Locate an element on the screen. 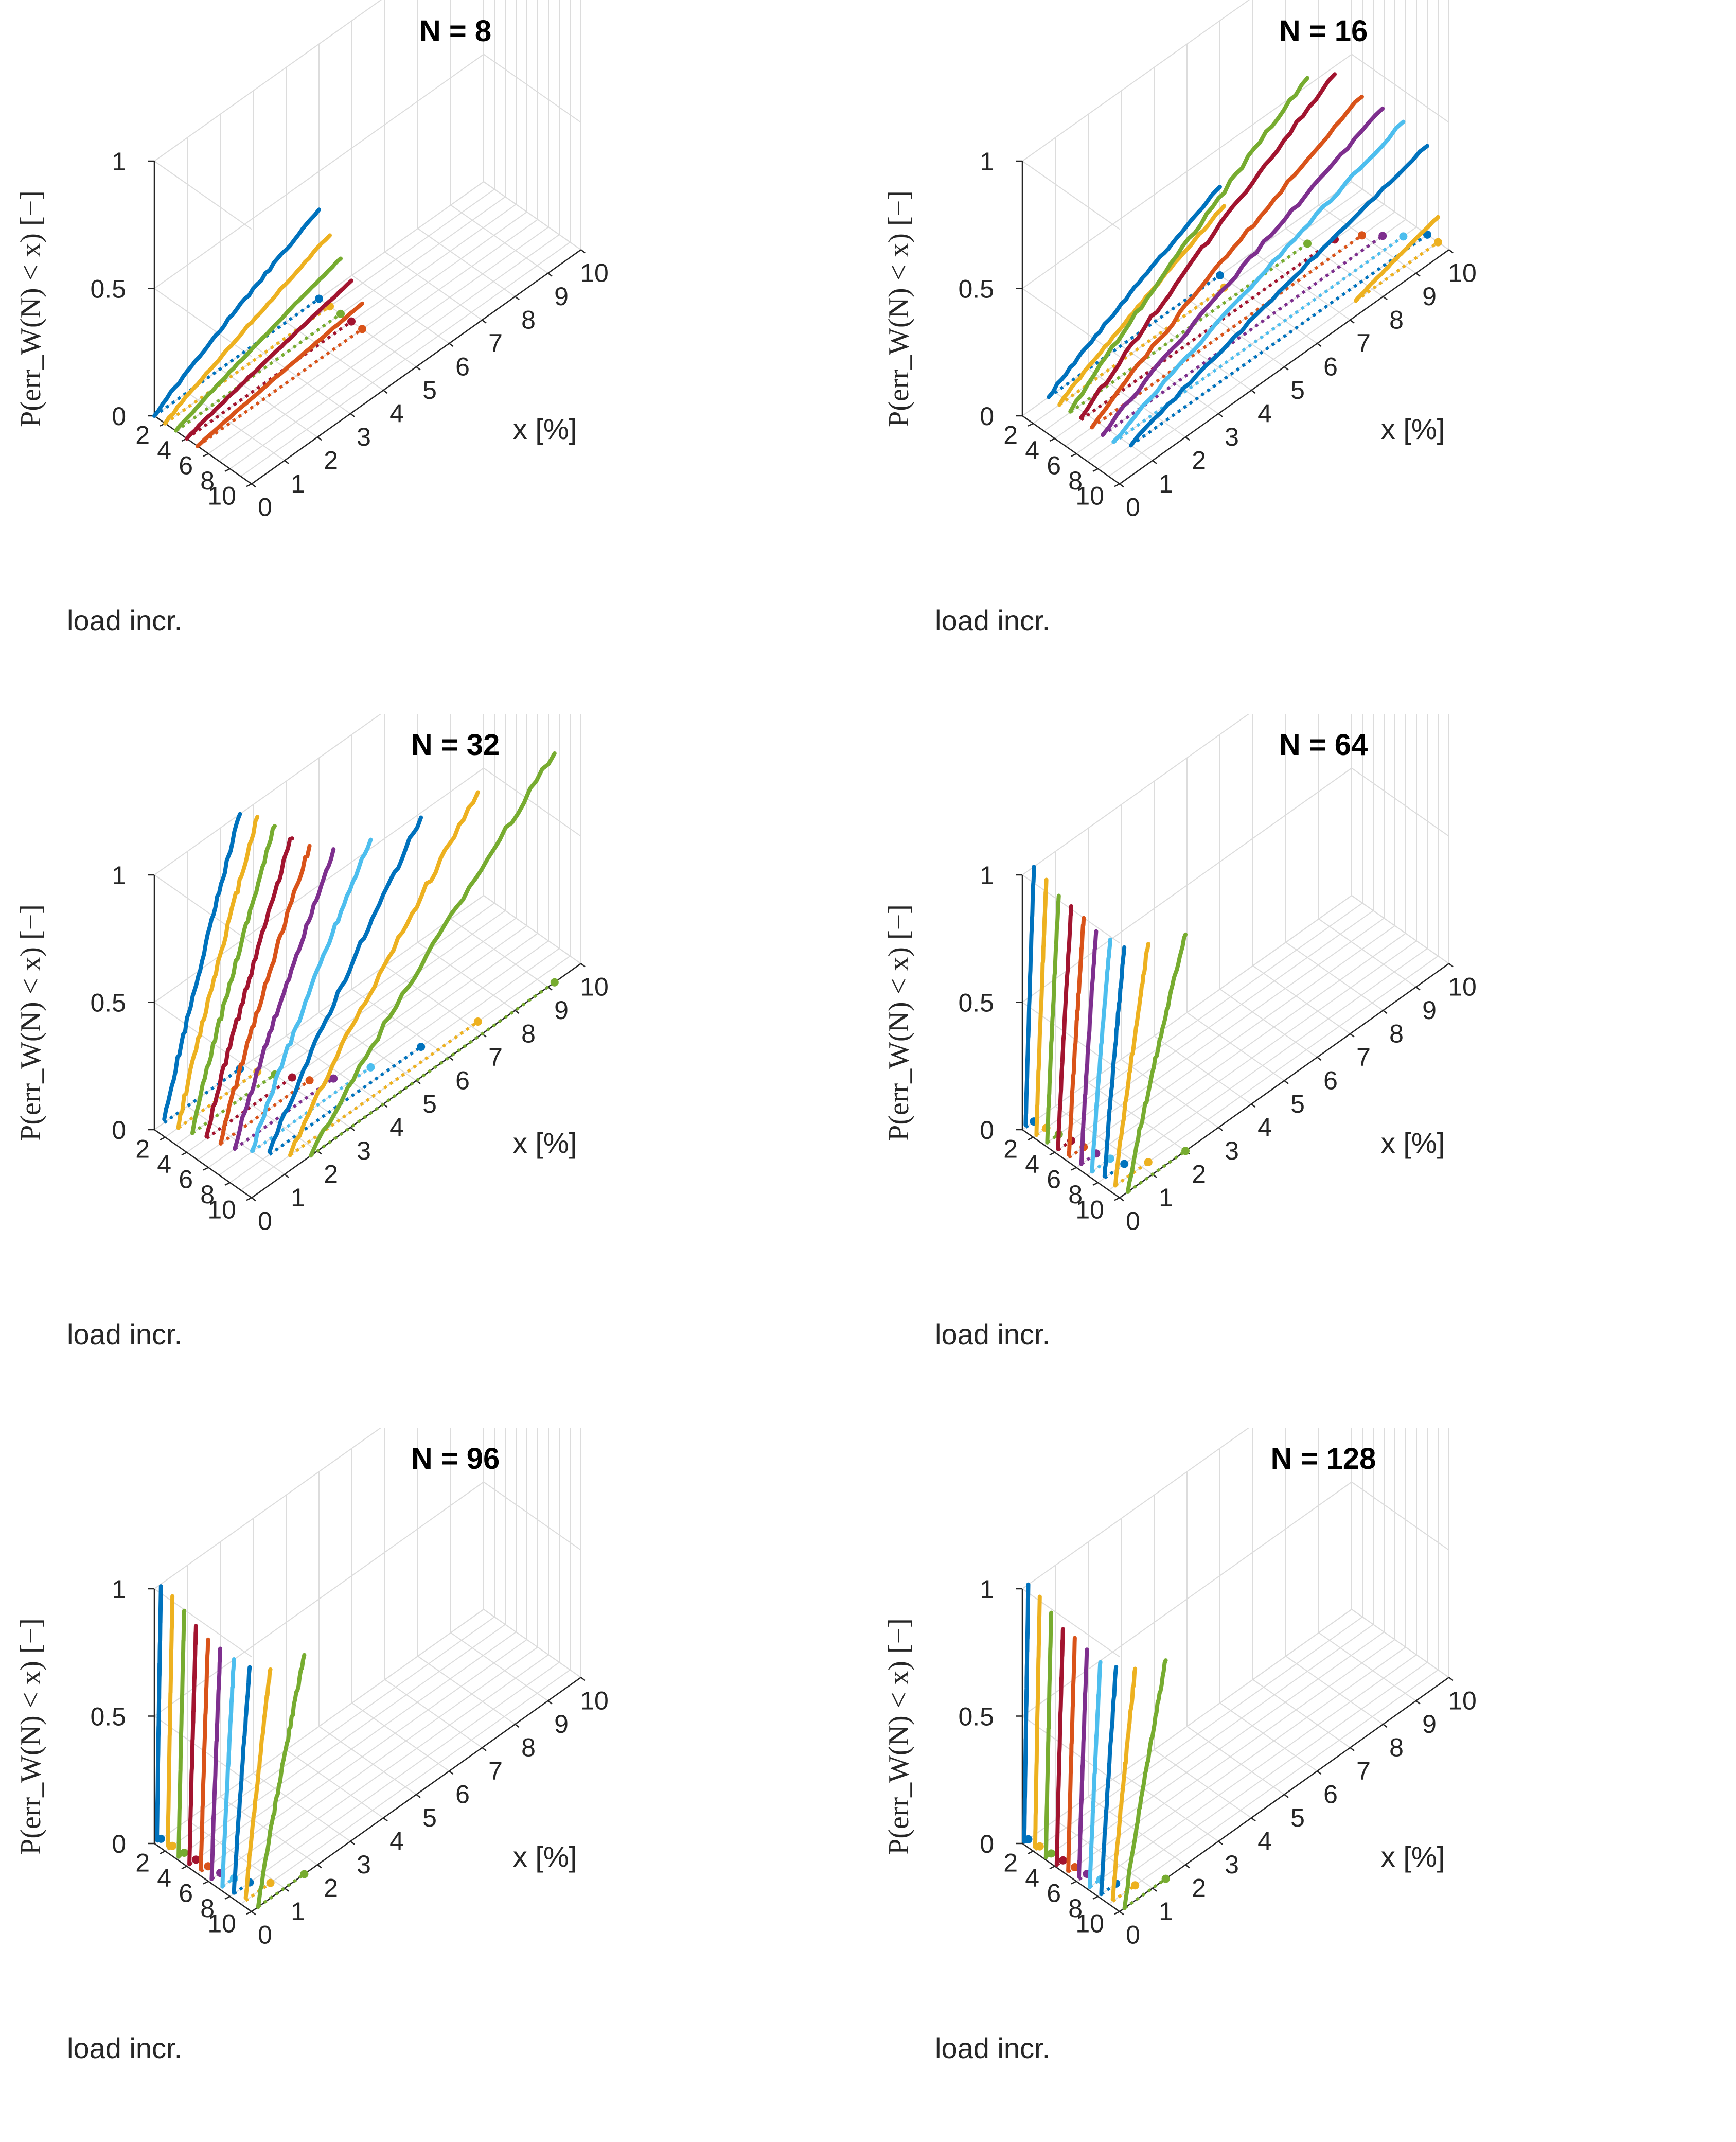  z-axis-label: P(err_W(N) < x) [−] is located at coordinates (899, 1022).